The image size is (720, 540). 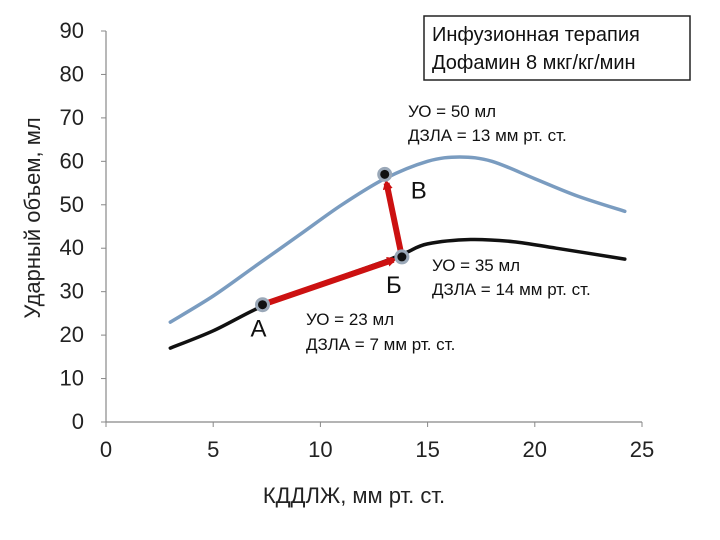 I want to click on x-tick-label: 20, so click(x=535, y=449).